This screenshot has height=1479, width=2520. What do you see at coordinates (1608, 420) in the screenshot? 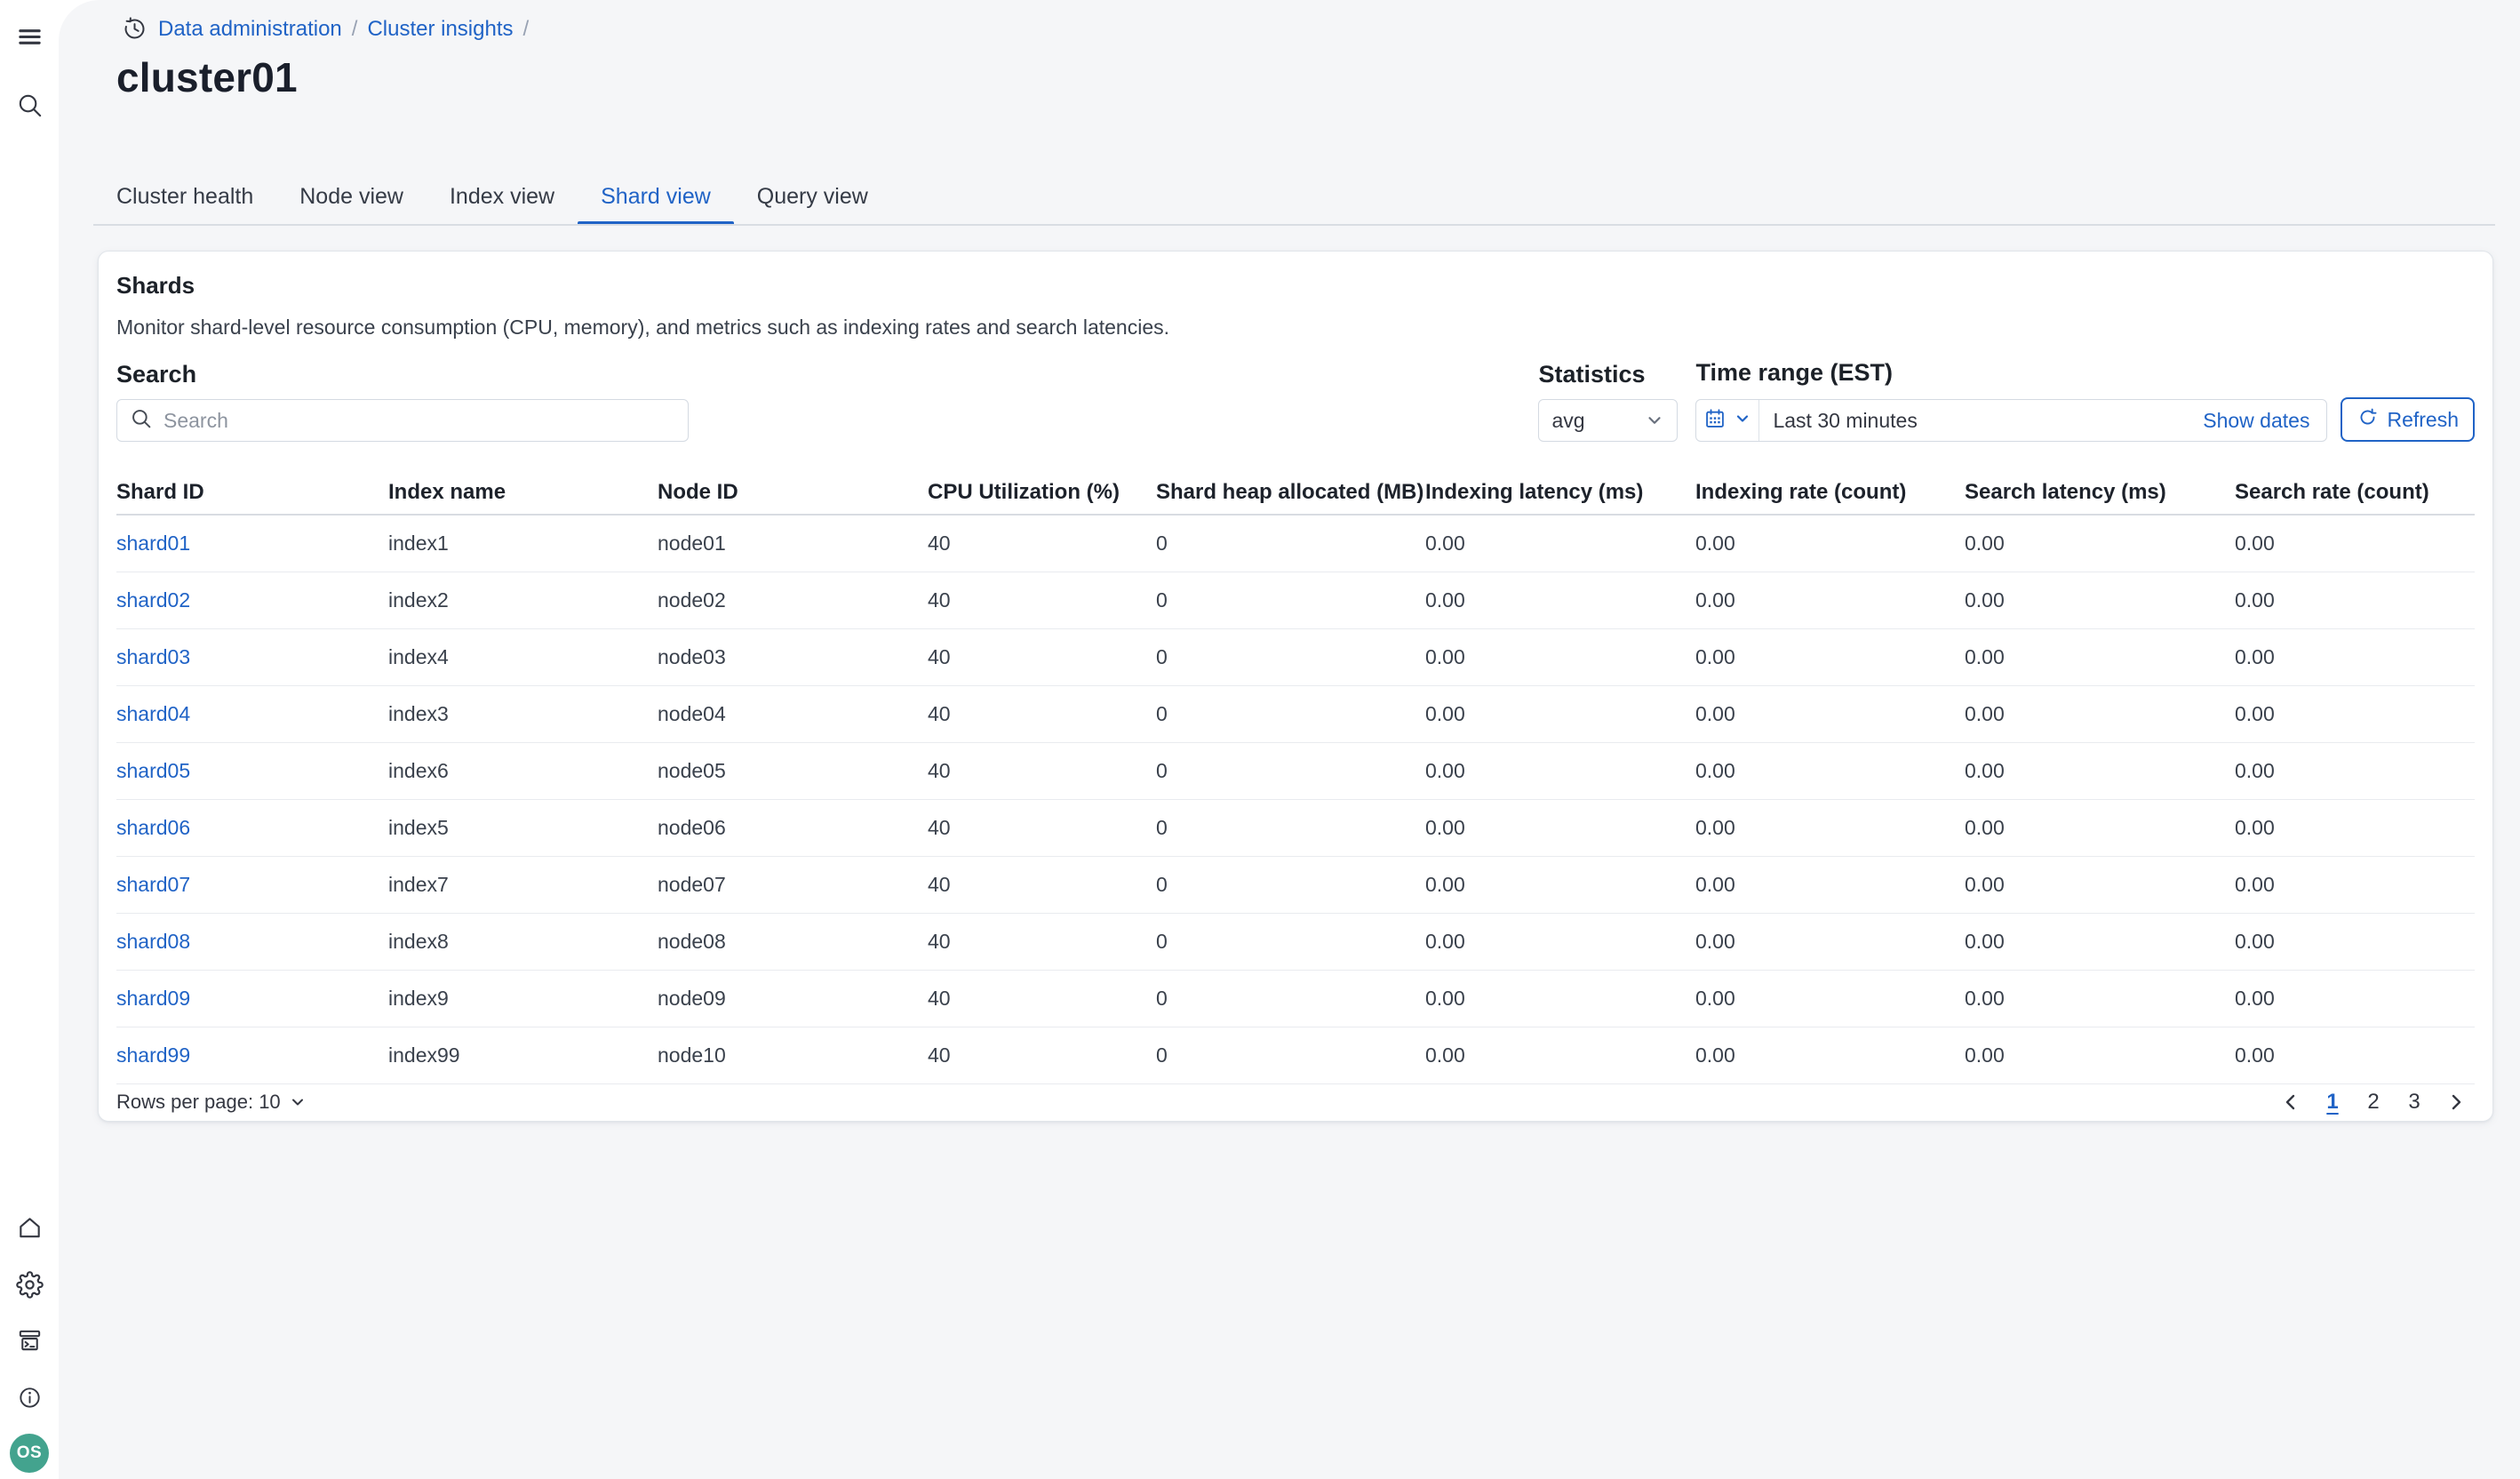
I see `statistics-select: avg` at bounding box center [1608, 420].